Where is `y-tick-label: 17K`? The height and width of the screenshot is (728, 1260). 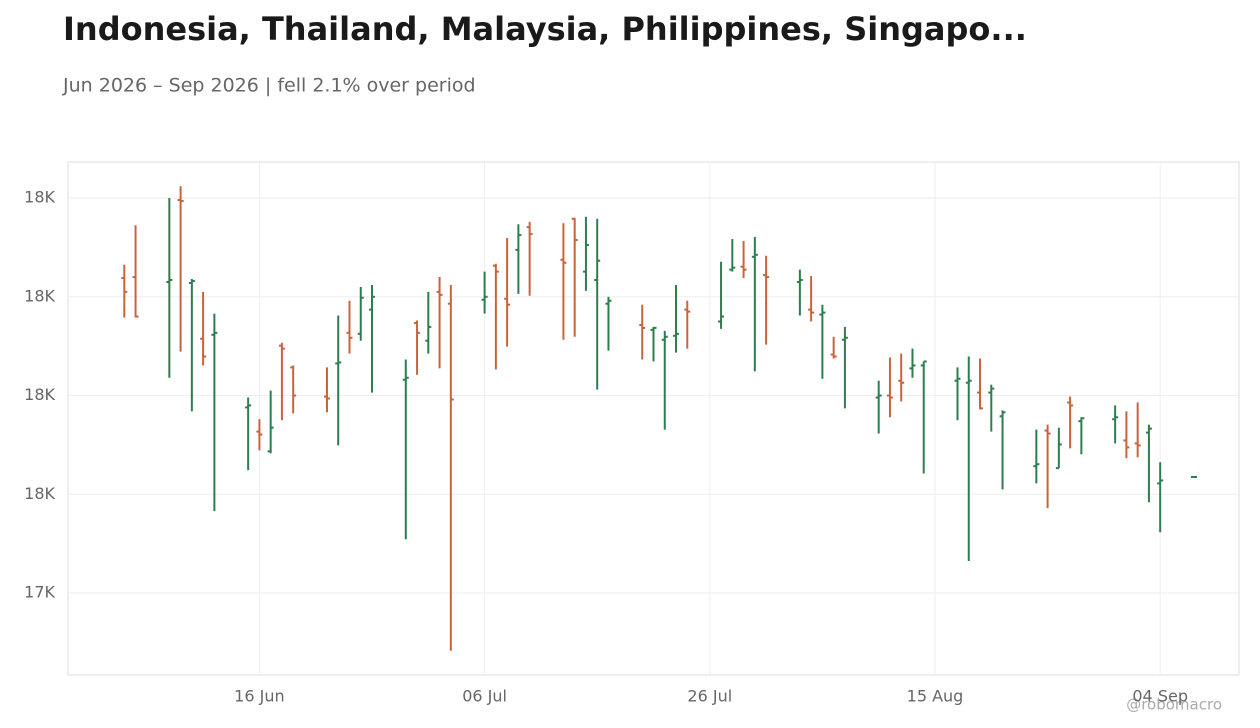 y-tick-label: 17K is located at coordinates (39, 592).